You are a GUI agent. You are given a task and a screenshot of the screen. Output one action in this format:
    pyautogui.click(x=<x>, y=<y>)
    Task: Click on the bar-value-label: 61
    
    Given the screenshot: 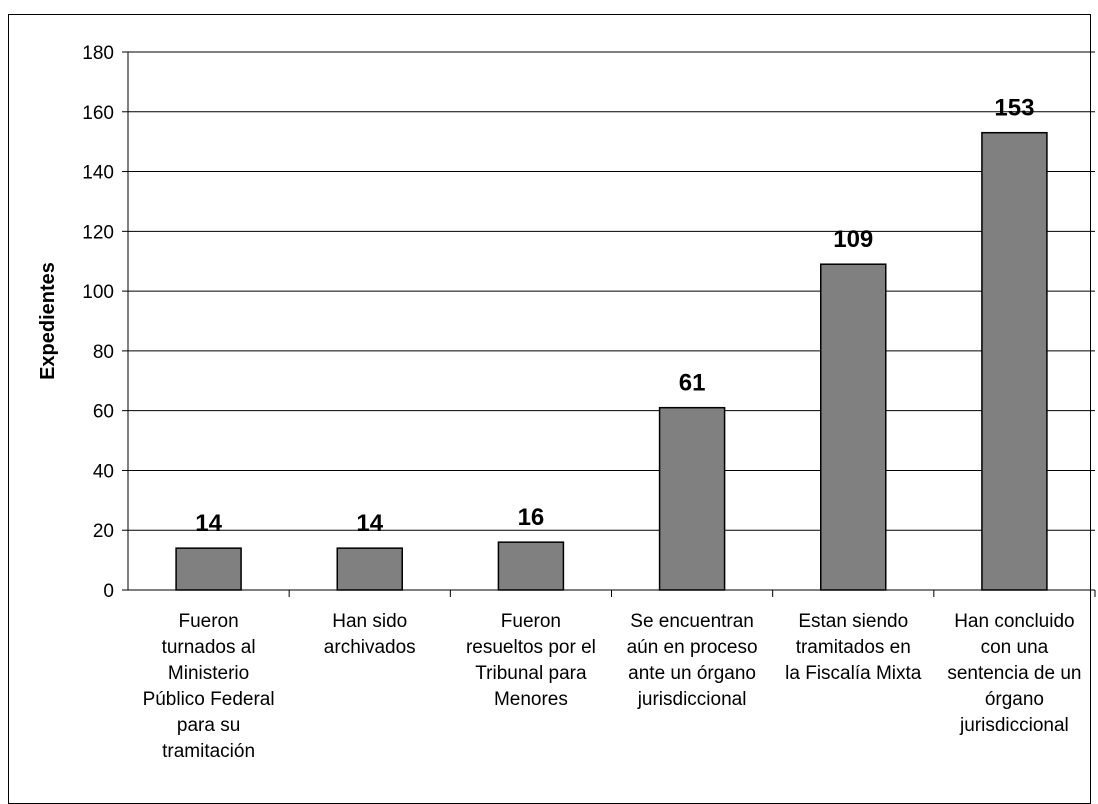 What is the action you would take?
    pyautogui.click(x=692, y=383)
    